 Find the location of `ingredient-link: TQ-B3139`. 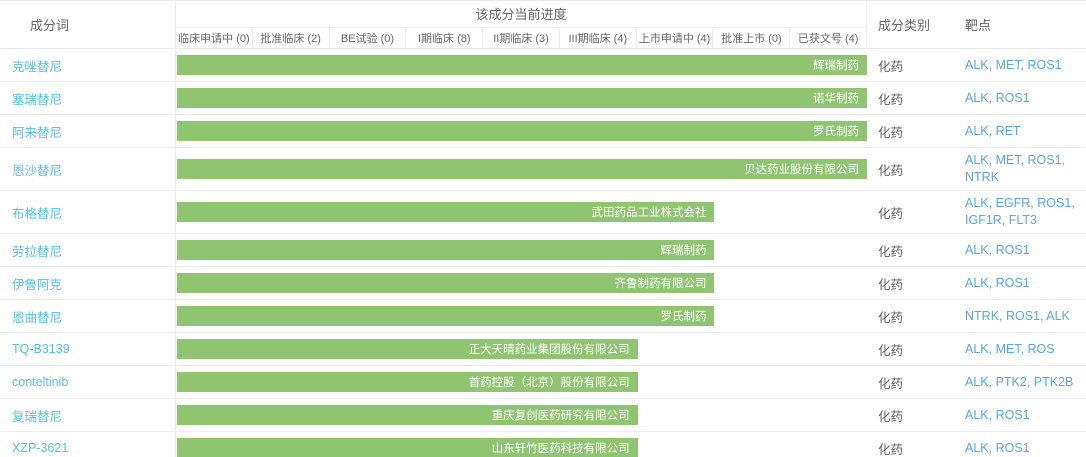

ingredient-link: TQ-B3139 is located at coordinates (41, 349).